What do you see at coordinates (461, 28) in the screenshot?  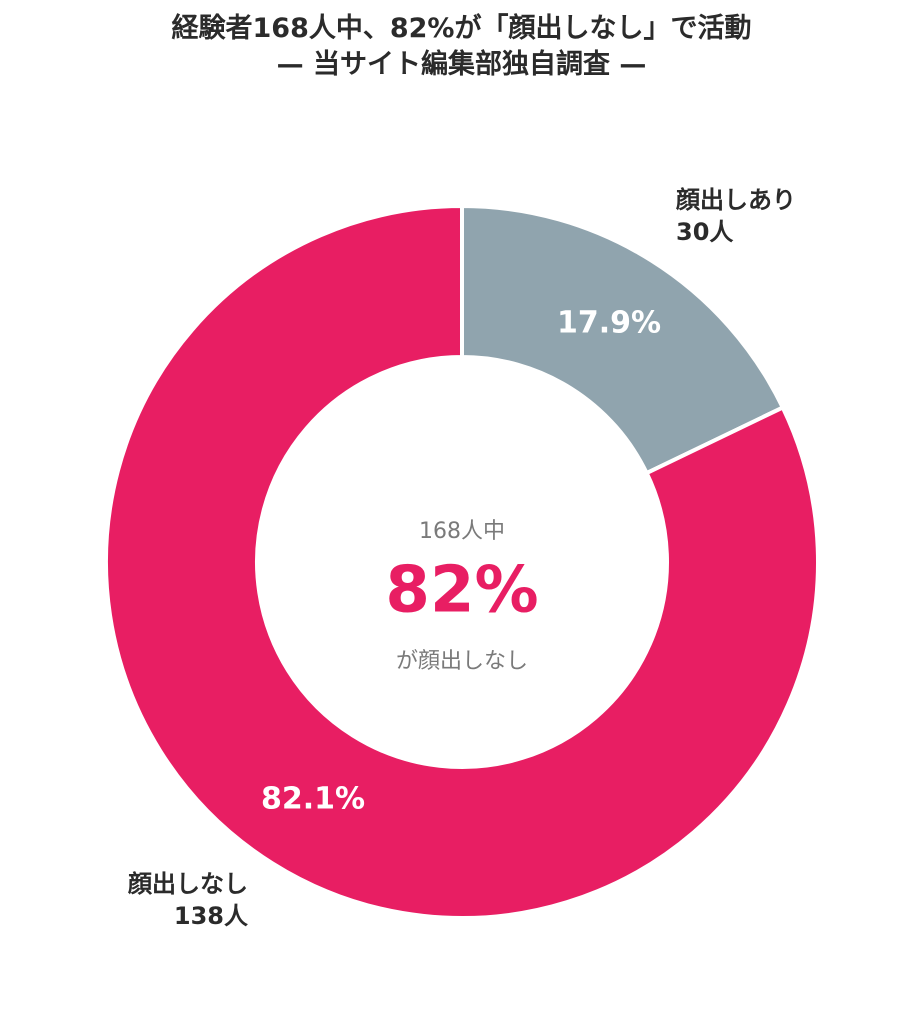 I see `chart-title: 経験者168人中、82%が「顔出しなし」で活動` at bounding box center [461, 28].